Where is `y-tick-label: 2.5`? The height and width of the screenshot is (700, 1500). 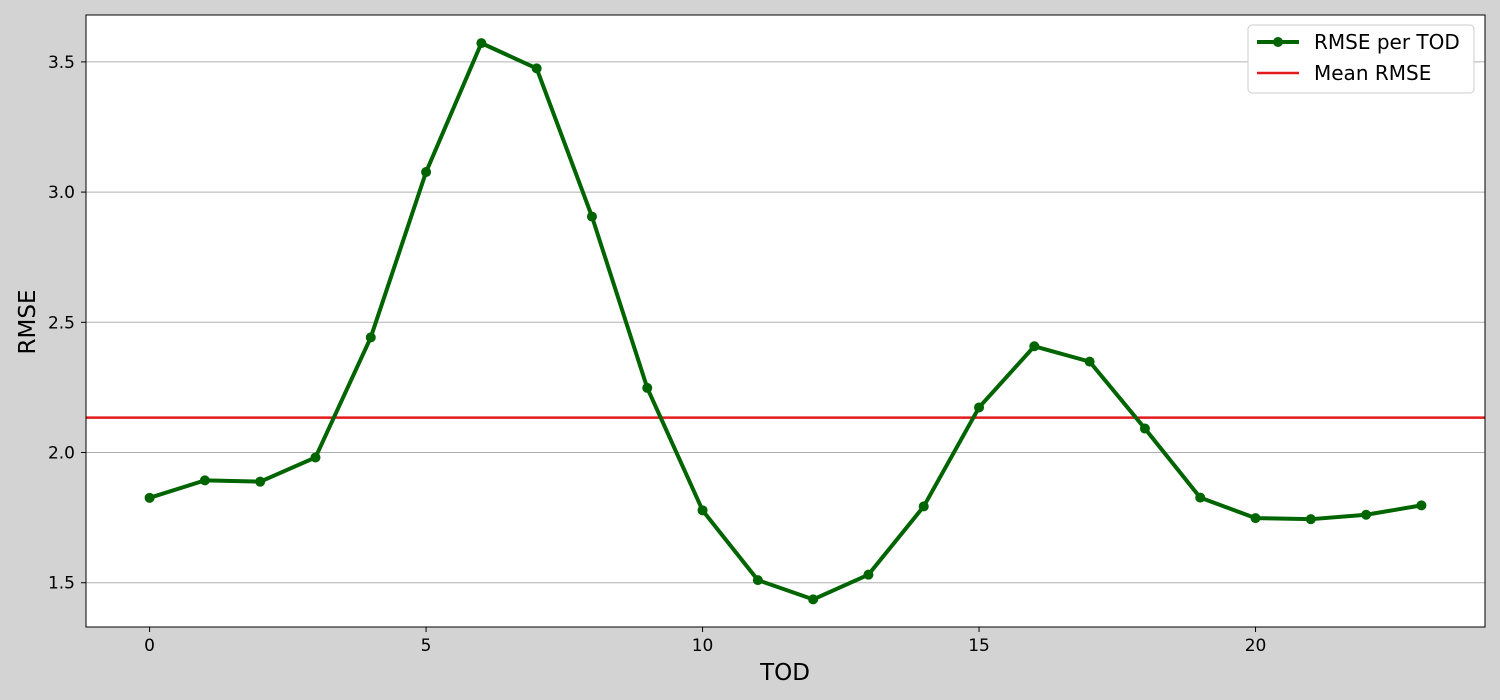
y-tick-label: 2.5 is located at coordinates (61, 323).